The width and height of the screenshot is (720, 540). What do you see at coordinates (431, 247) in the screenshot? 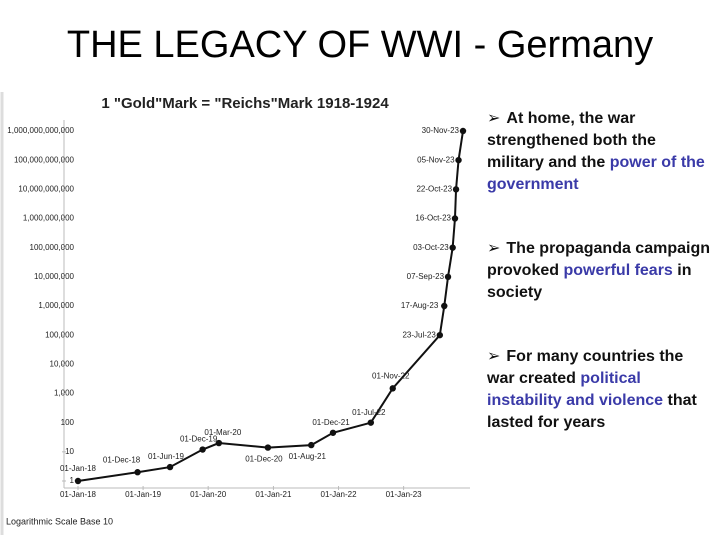
I see `point-label: 03-Oct-23` at bounding box center [431, 247].